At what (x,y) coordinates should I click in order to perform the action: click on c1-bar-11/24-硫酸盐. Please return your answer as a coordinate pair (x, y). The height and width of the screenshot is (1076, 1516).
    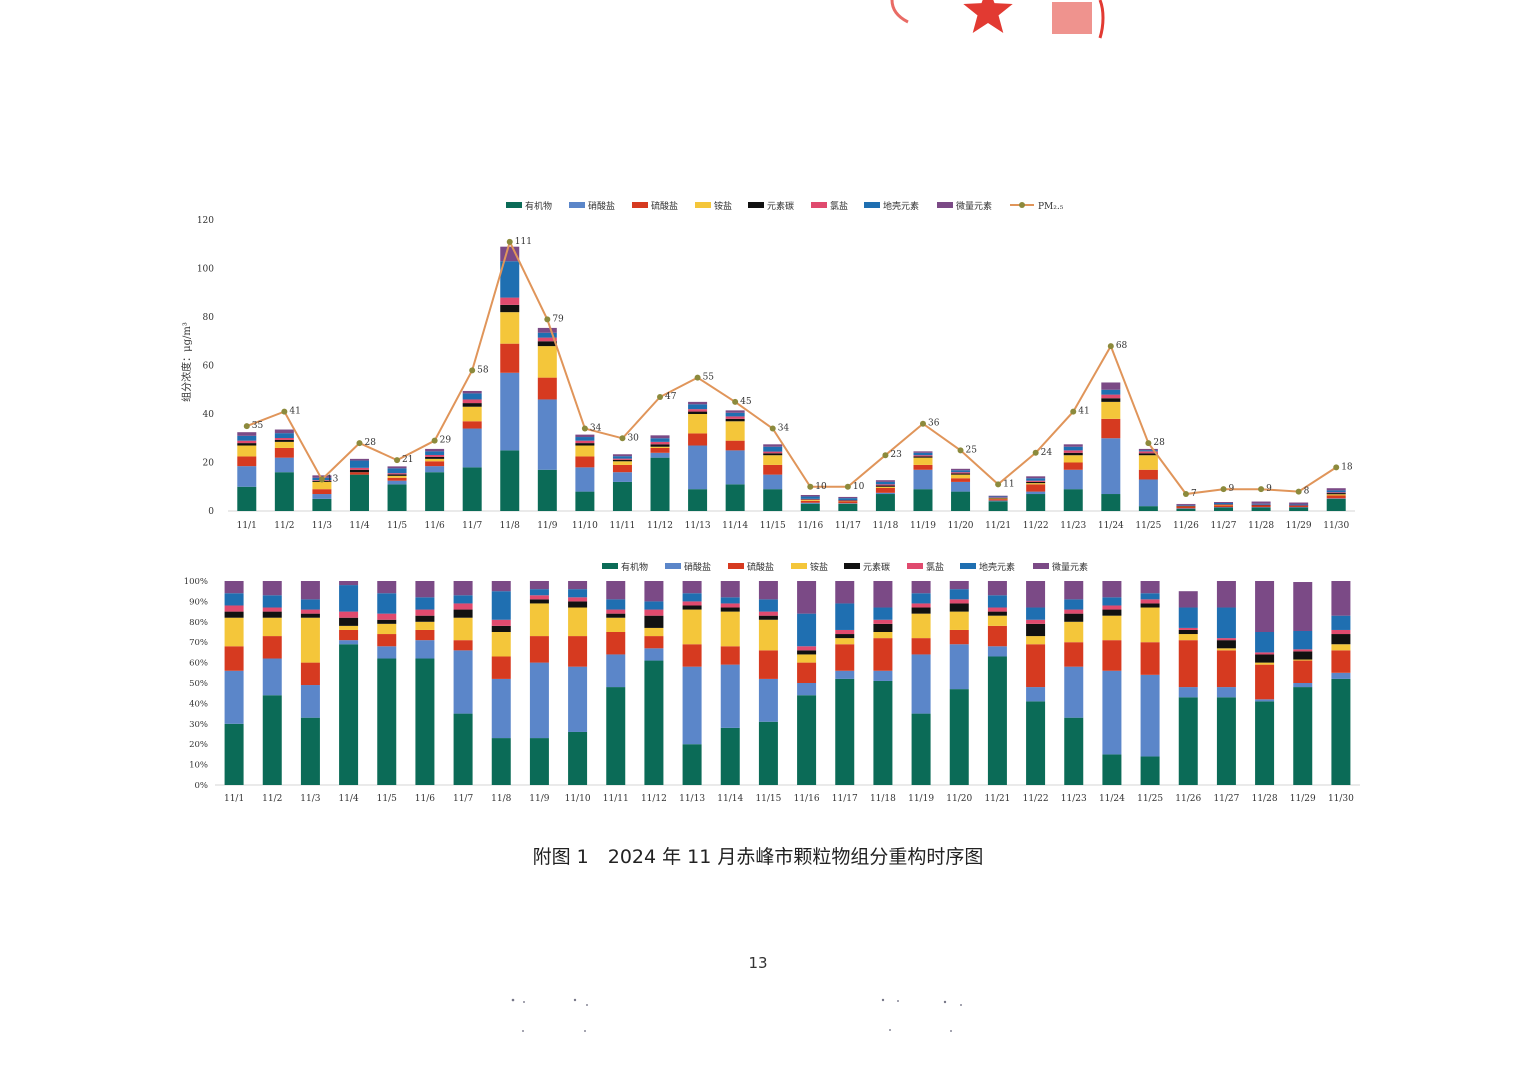
    Looking at the image, I should click on (1111, 428).